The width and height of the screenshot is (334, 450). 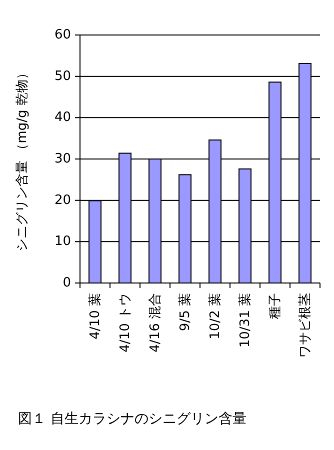 What do you see at coordinates (62, 200) in the screenshot?
I see `y-tick-label: 20` at bounding box center [62, 200].